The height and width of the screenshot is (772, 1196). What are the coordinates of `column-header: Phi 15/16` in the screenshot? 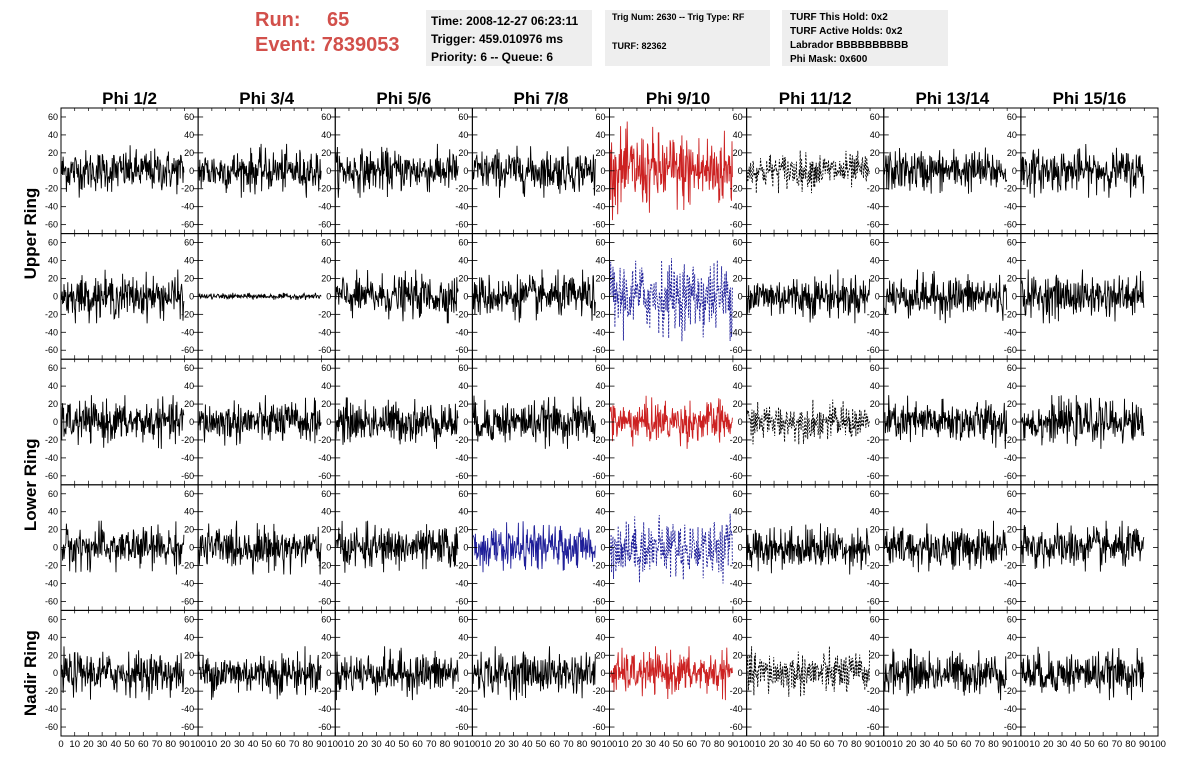 It's located at (1090, 98).